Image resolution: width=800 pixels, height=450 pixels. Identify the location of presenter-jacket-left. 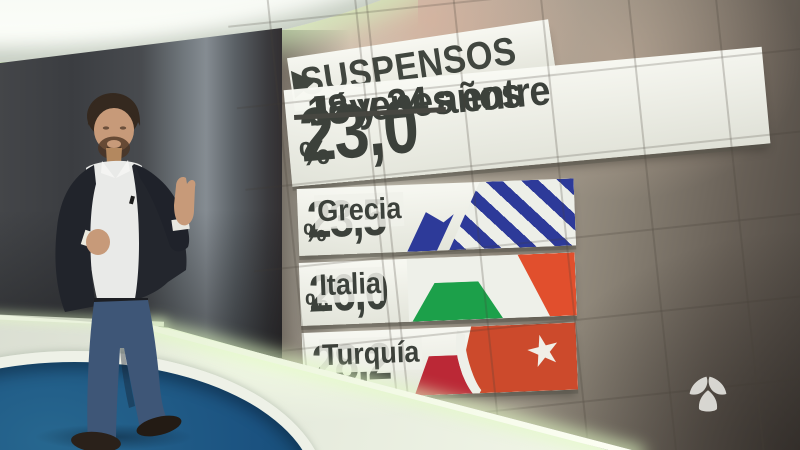
(75, 238).